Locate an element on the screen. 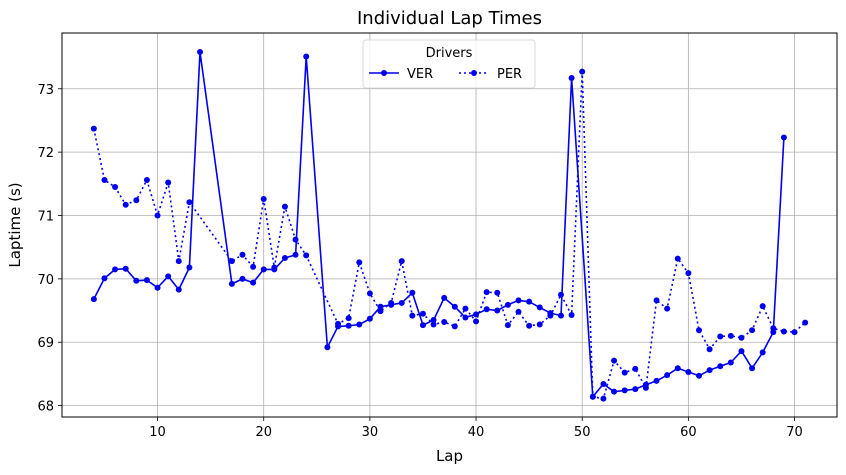  chart-title: Individual Lap Times is located at coordinates (449, 18).